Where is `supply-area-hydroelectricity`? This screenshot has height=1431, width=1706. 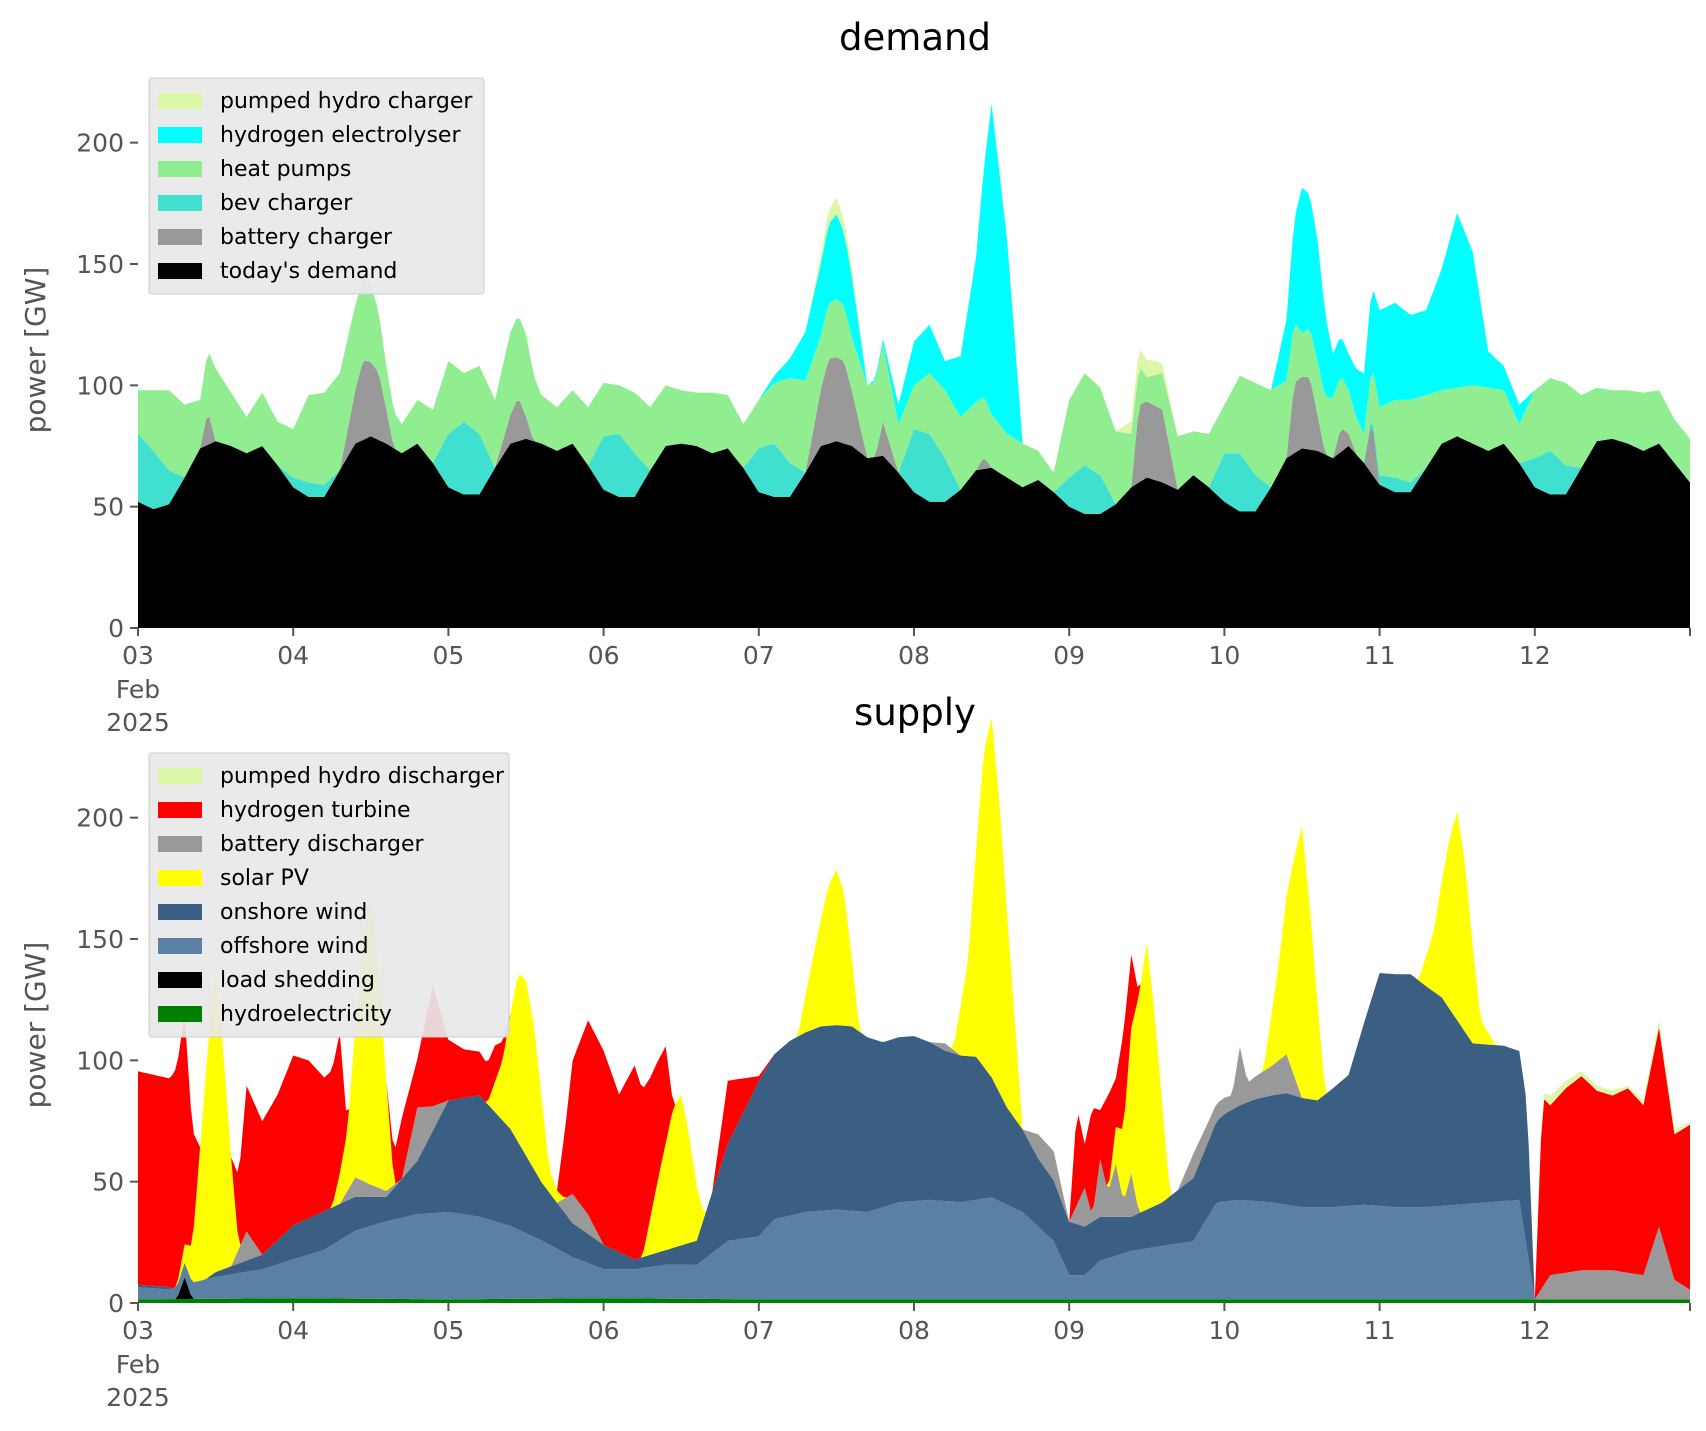 supply-area-hydroelectricity is located at coordinates (914, 1300).